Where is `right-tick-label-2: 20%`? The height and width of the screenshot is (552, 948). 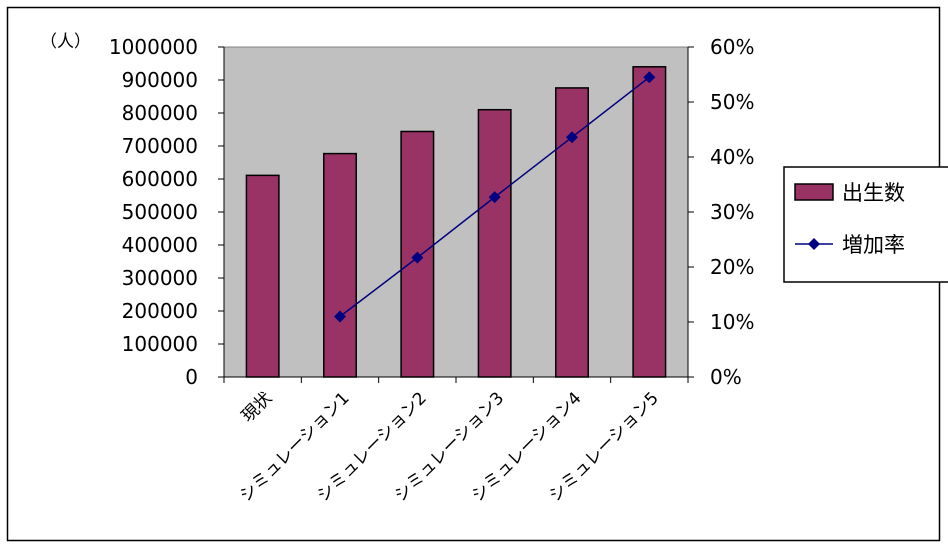 right-tick-label-2: 20% is located at coordinates (732, 267).